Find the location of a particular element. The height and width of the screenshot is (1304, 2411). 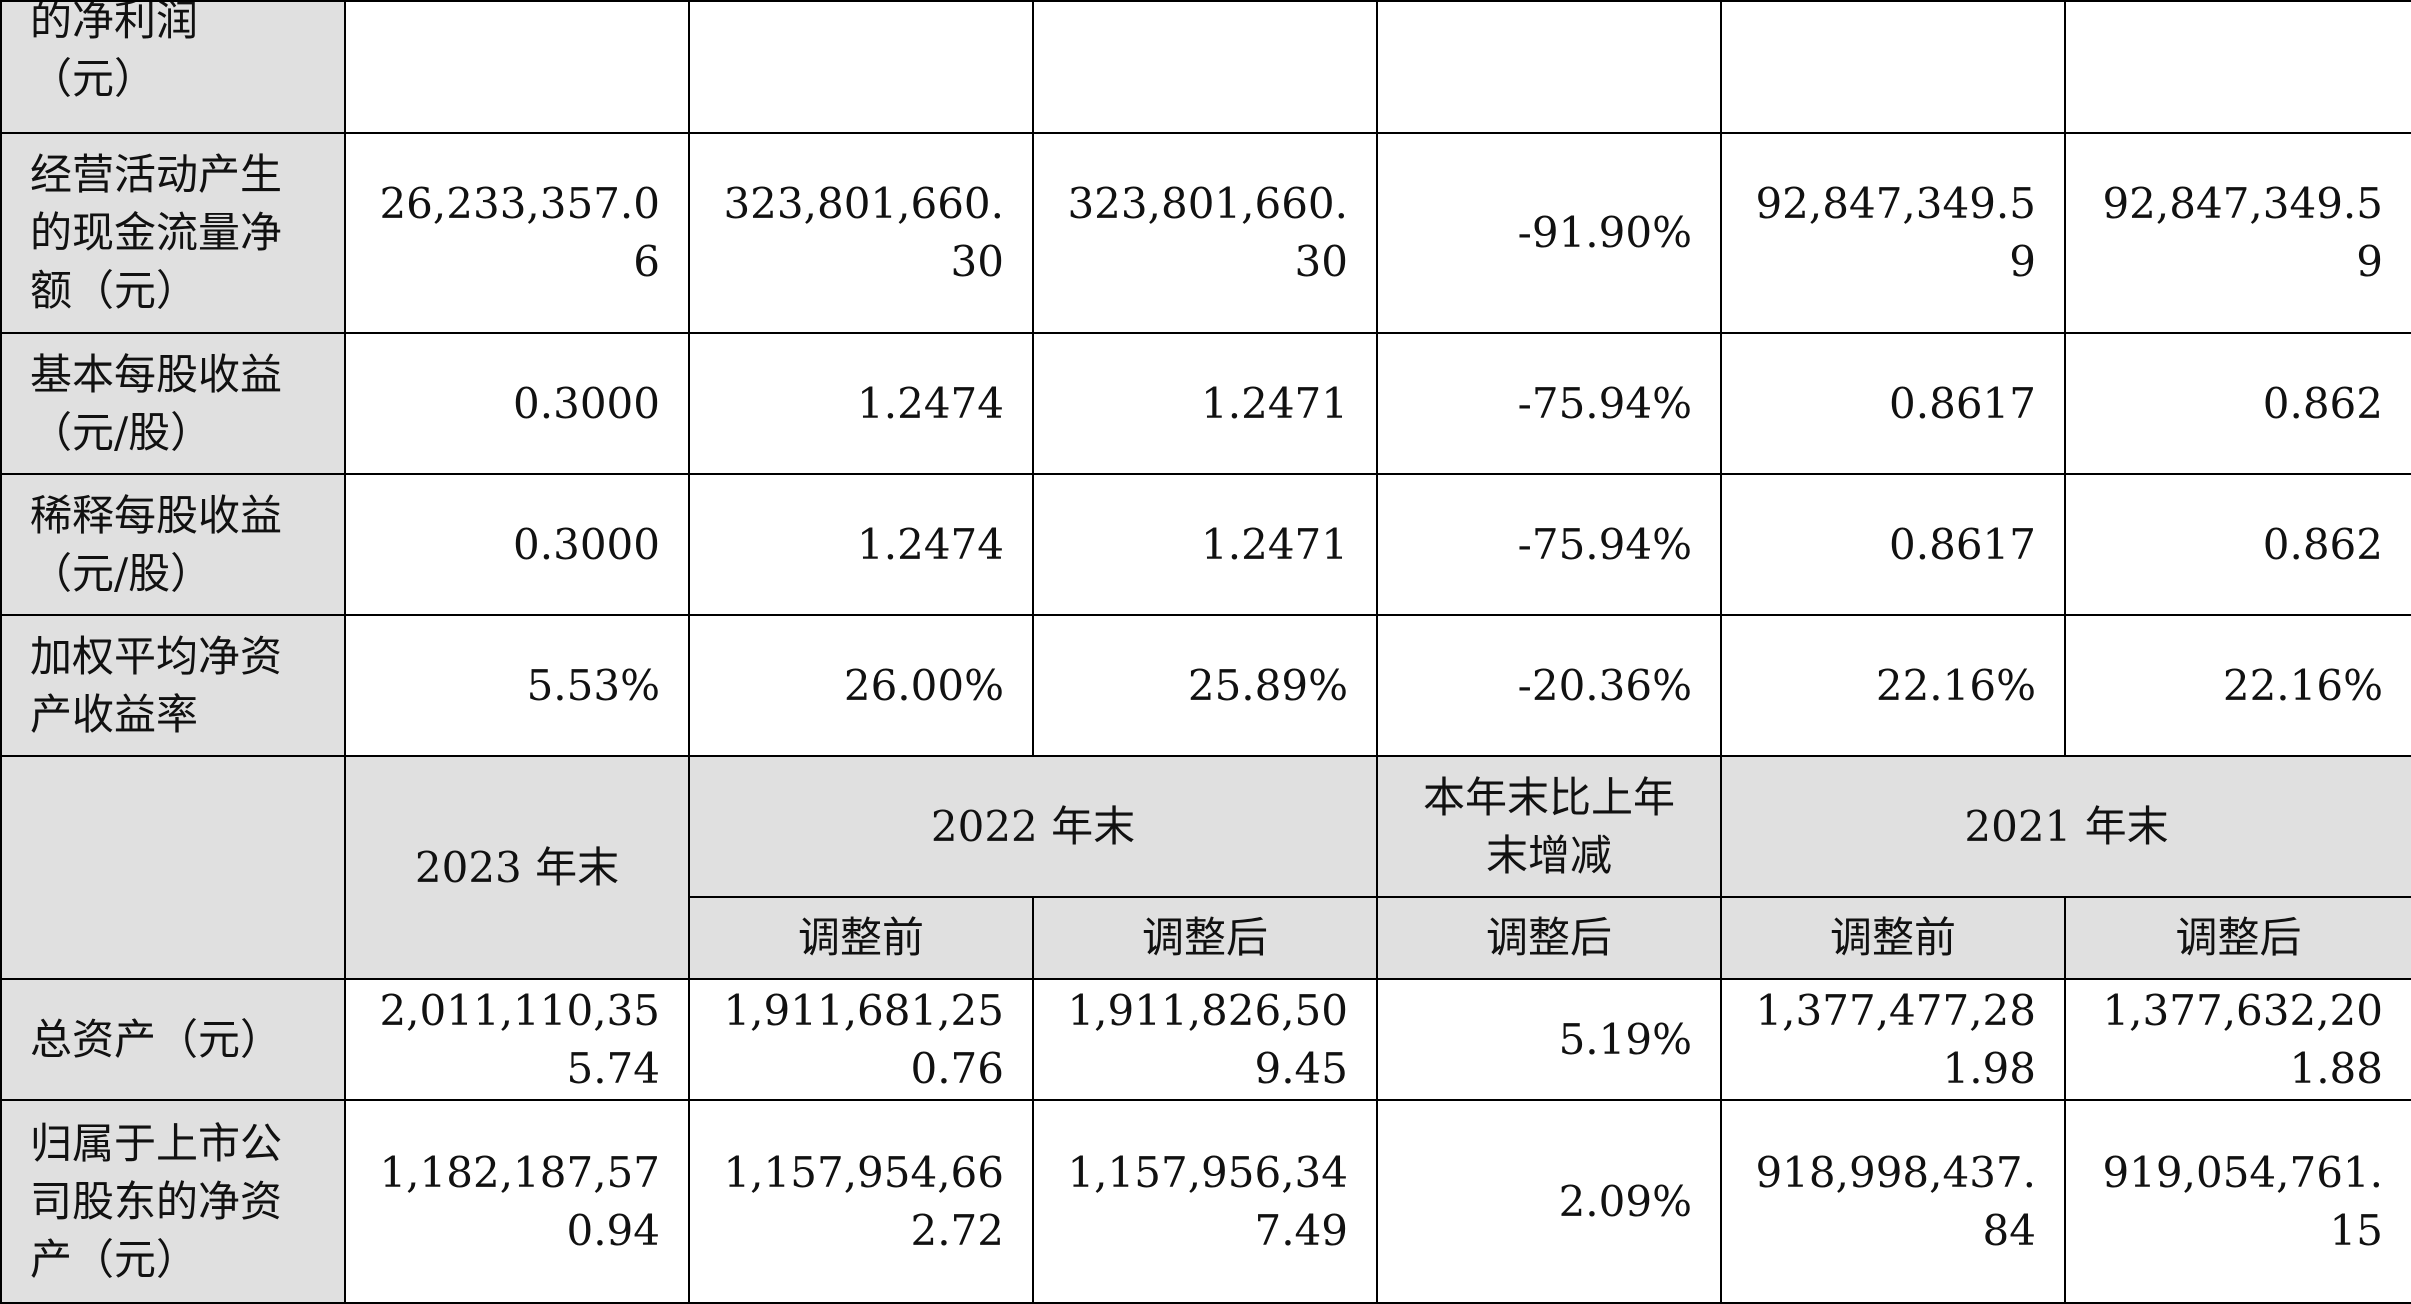

row-label: 的净利润 （元） is located at coordinates (173, 67).